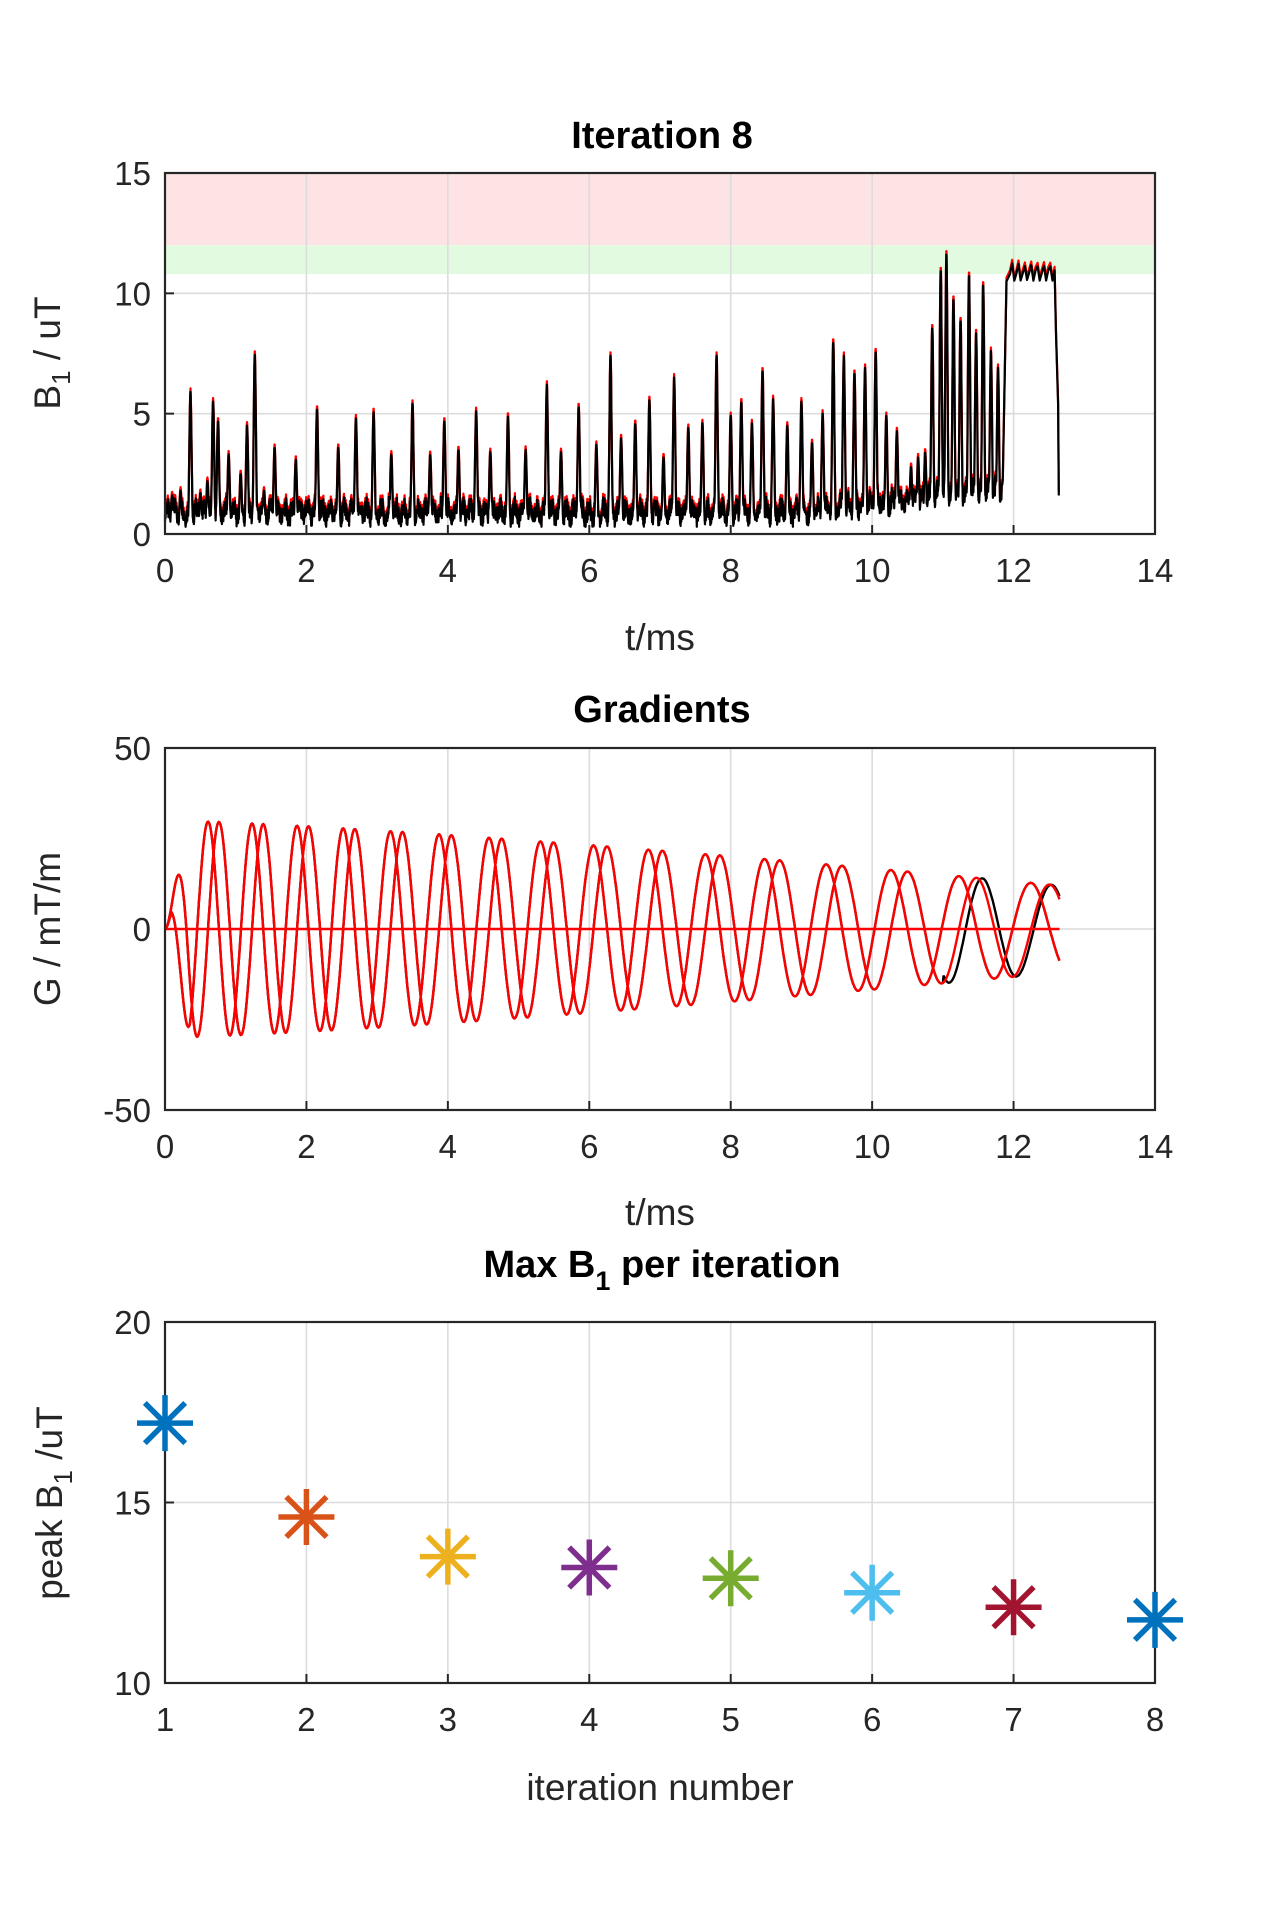  I want to click on b1-x-tick-labels: 0 2 4 6 8 10 12 14, so click(665, 570).